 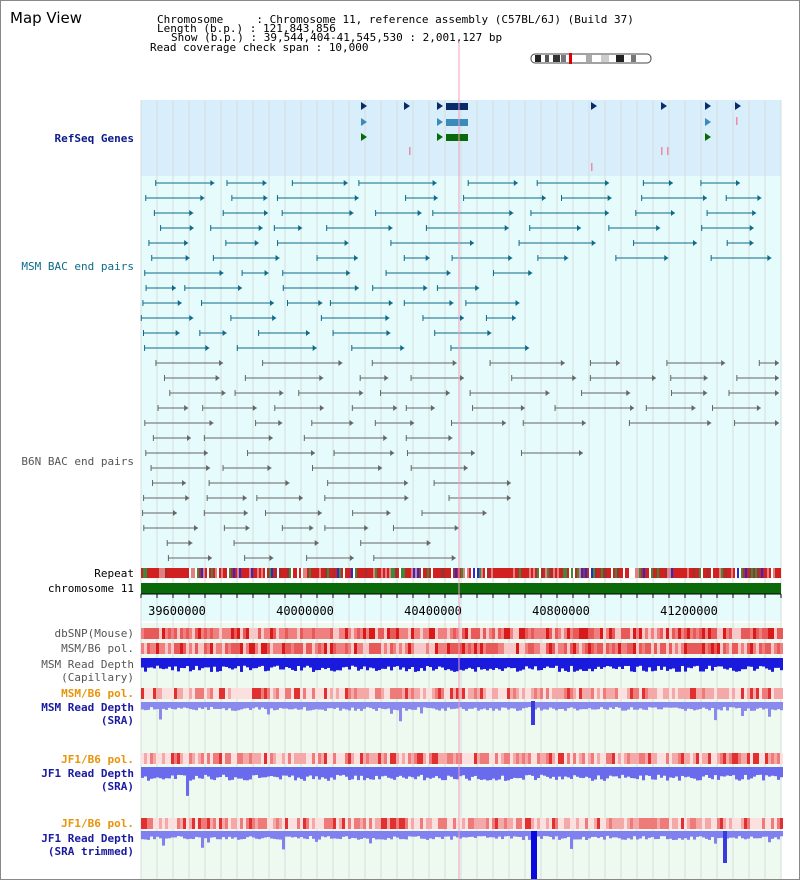 What do you see at coordinates (77, 266) in the screenshot?
I see `track-label-msm-bac: MSM BAC end pairs` at bounding box center [77, 266].